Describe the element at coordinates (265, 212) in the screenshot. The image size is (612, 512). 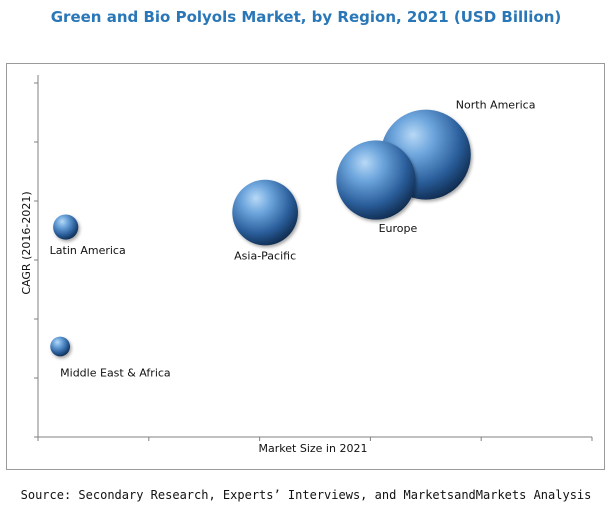
I see `bubble-asia-pacific` at that location.